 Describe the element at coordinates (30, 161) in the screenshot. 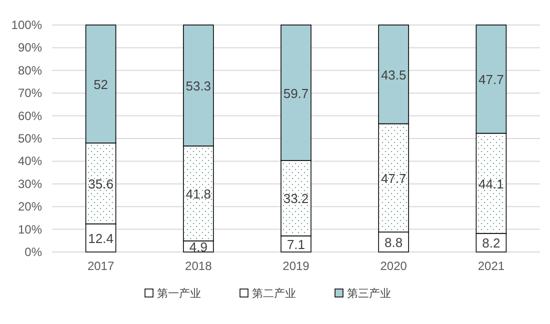

I see `y-tick-label: 40%` at that location.